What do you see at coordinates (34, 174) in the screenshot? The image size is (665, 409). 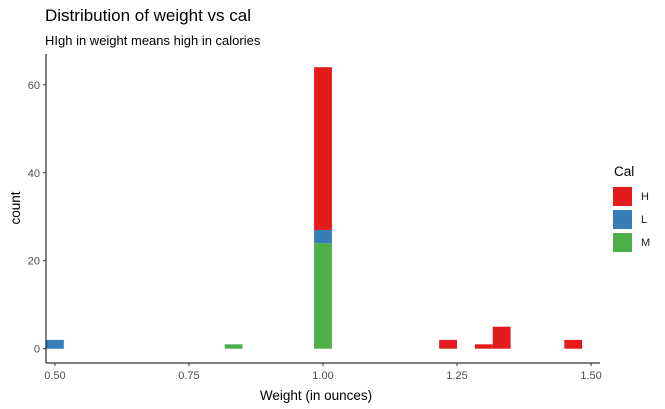 I see `y-tick-label: 40` at bounding box center [34, 174].